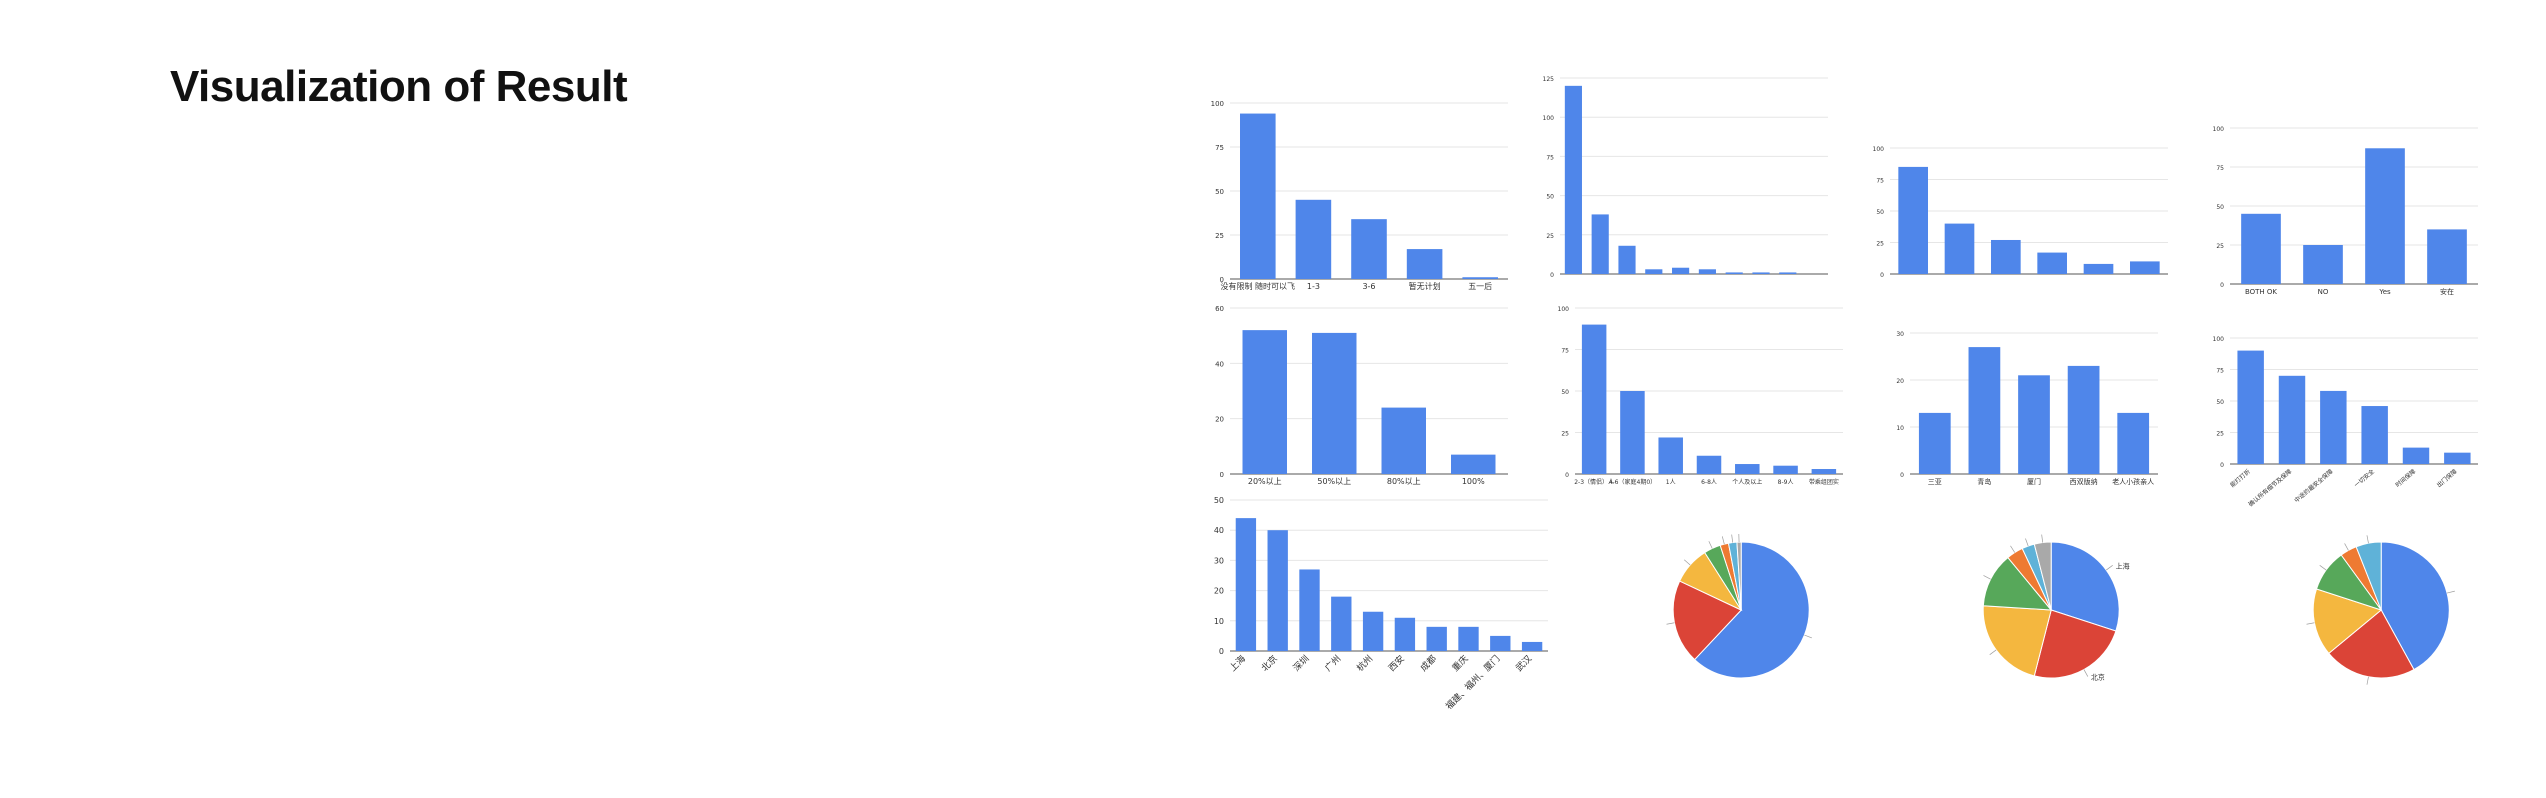  Describe the element at coordinates (1219, 309) in the screenshot. I see `y-tick-label: 60` at that location.